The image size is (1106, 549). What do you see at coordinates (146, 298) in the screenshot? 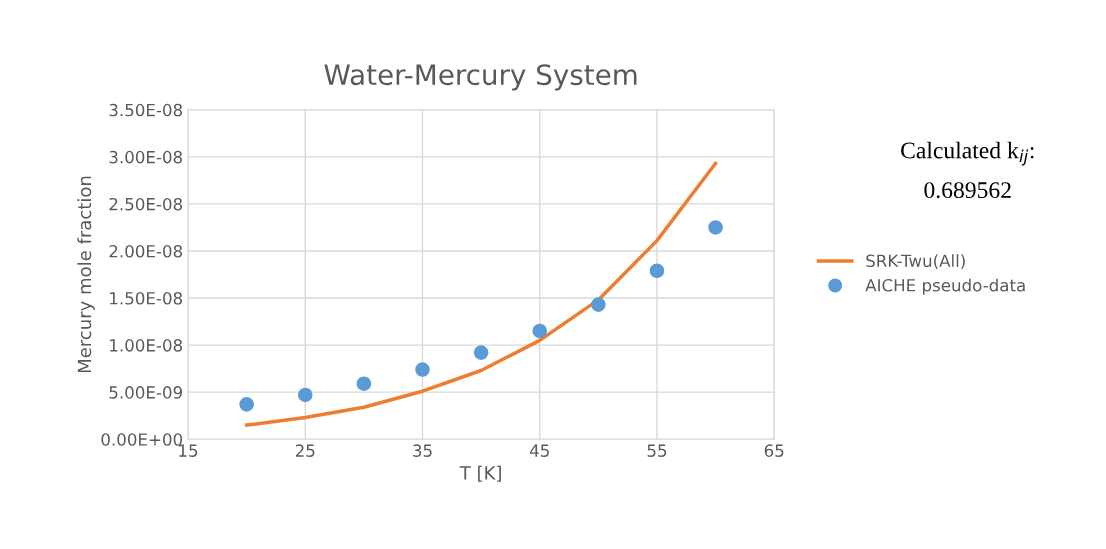
I see `y-tick-label: 1.50E-08` at bounding box center [146, 298].